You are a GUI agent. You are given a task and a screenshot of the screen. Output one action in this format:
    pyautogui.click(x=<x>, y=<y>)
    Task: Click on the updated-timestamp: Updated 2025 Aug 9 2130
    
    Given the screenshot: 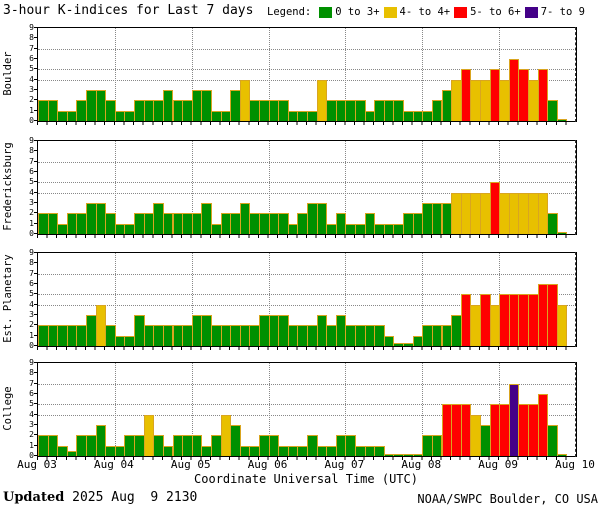 What is the action you would take?
    pyautogui.click(x=100, y=497)
    